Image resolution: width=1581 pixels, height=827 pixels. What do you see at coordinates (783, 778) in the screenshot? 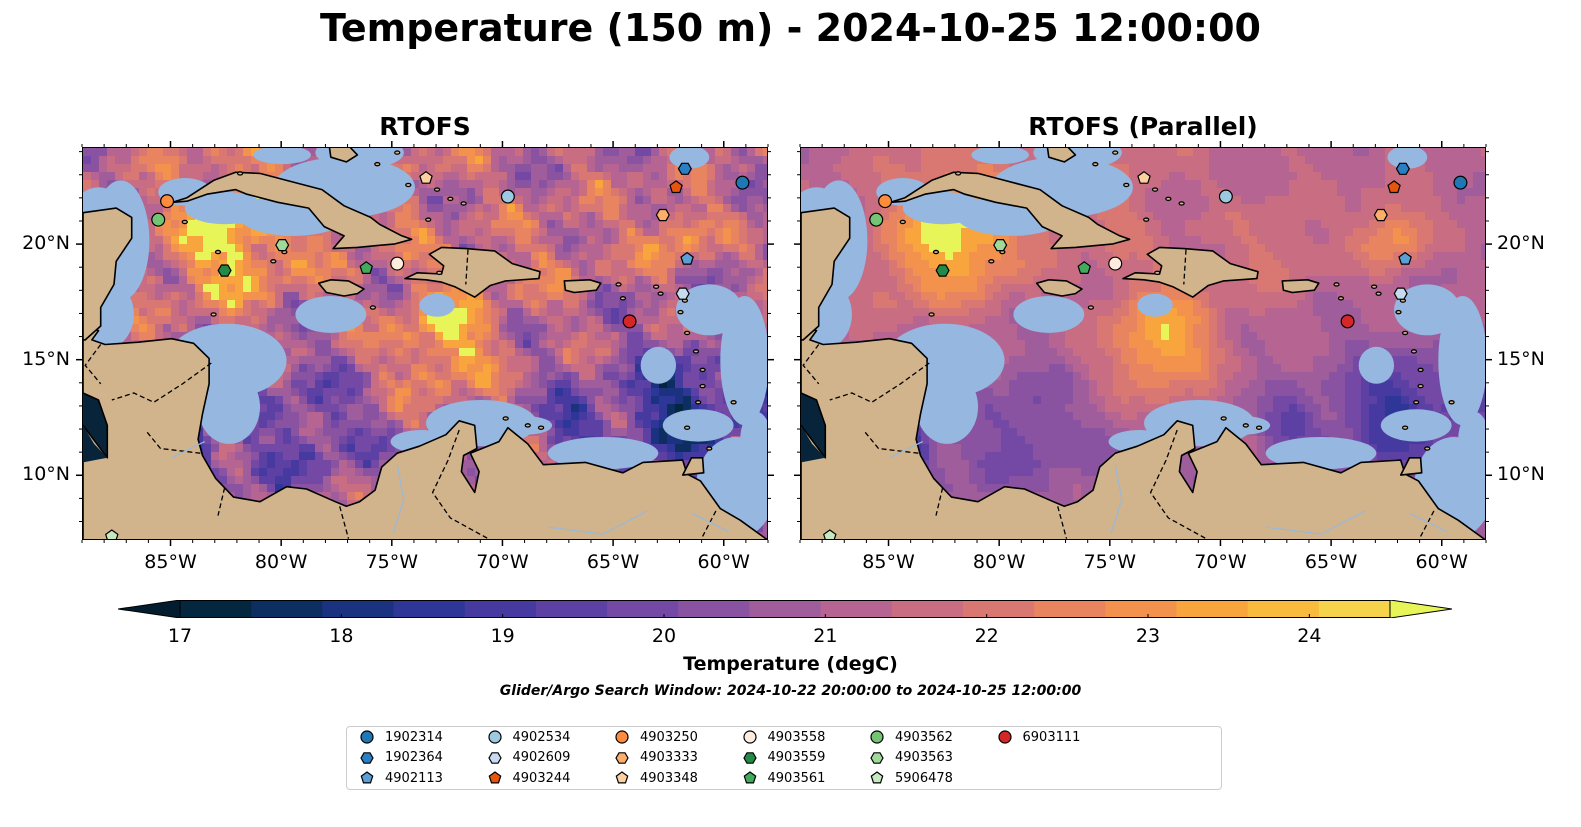
I see `legend-item-4903561: 4903561` at bounding box center [783, 778].